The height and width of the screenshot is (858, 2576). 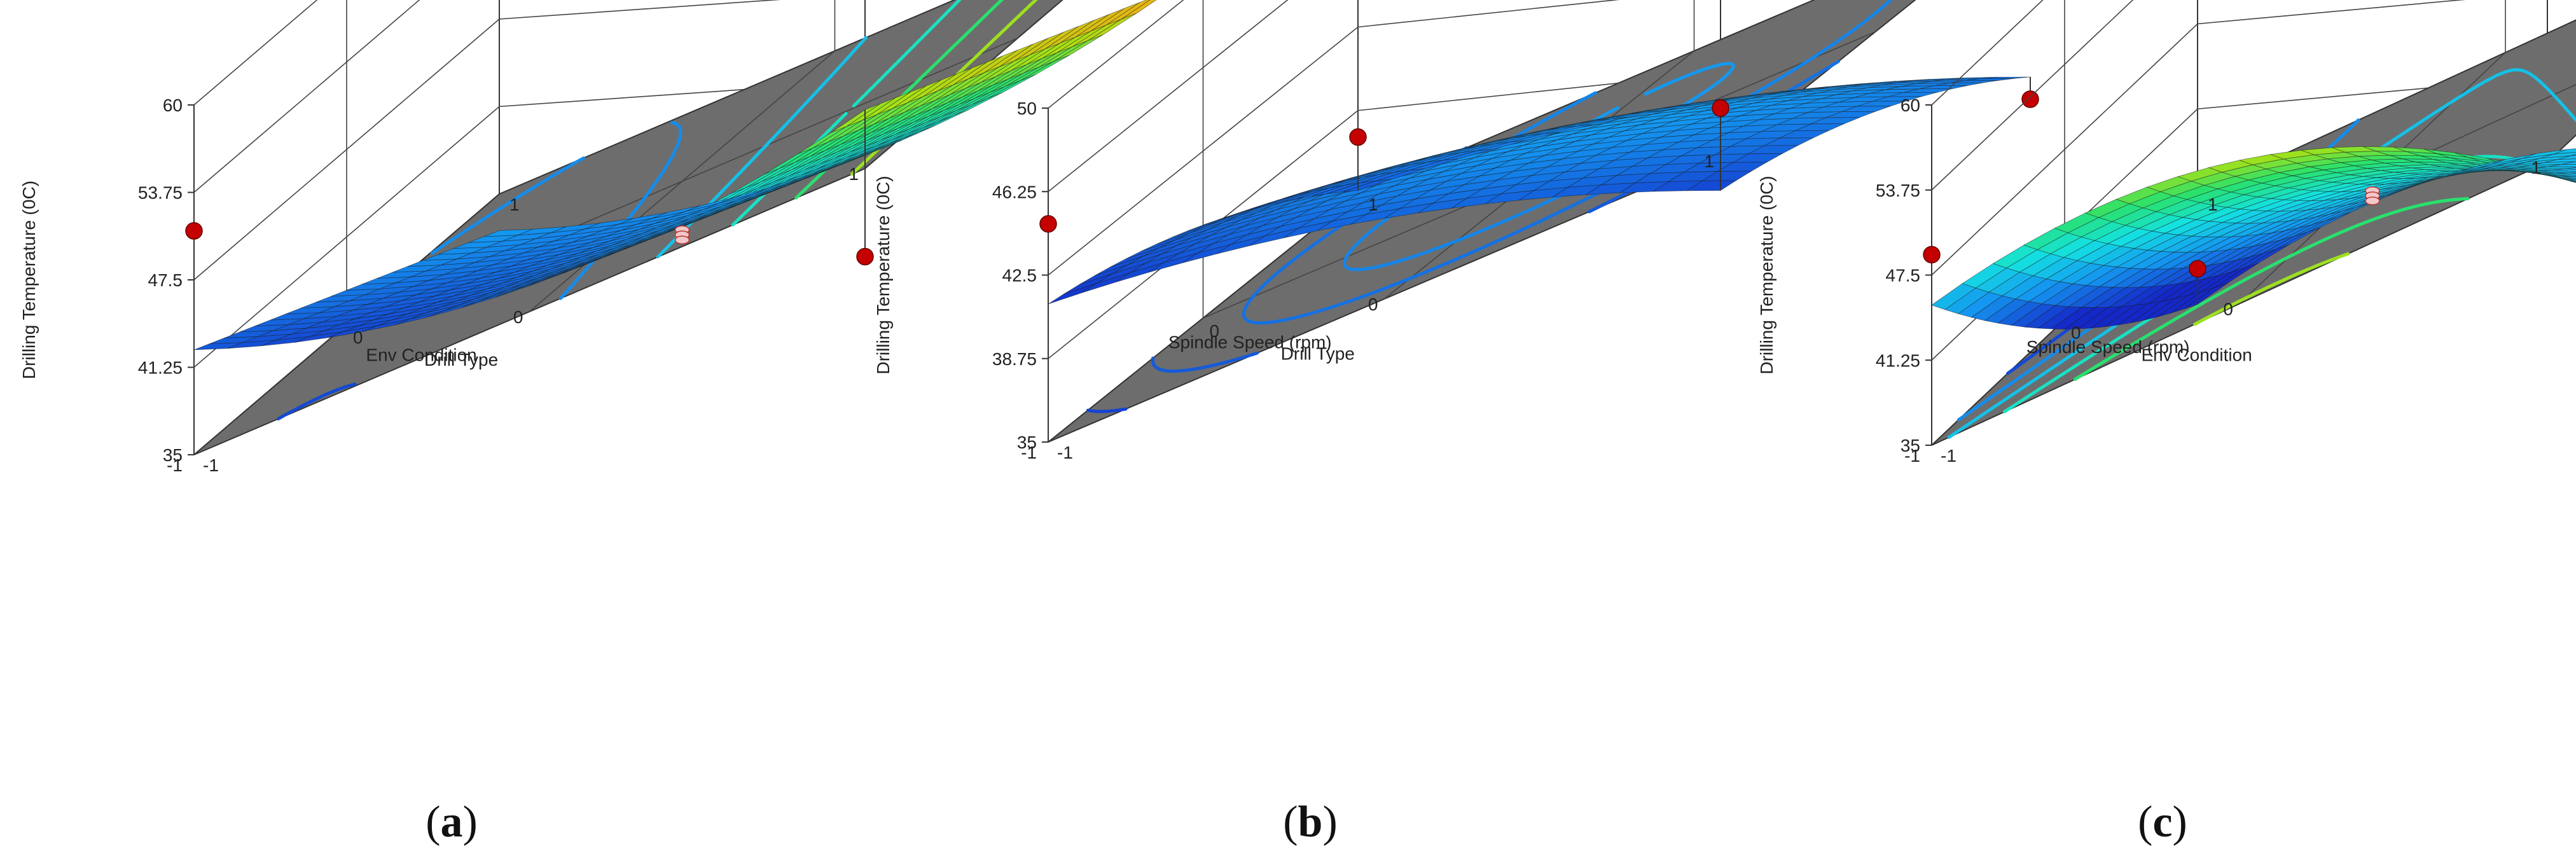 I want to click on panel-caption: (c), so click(x=2162, y=823).